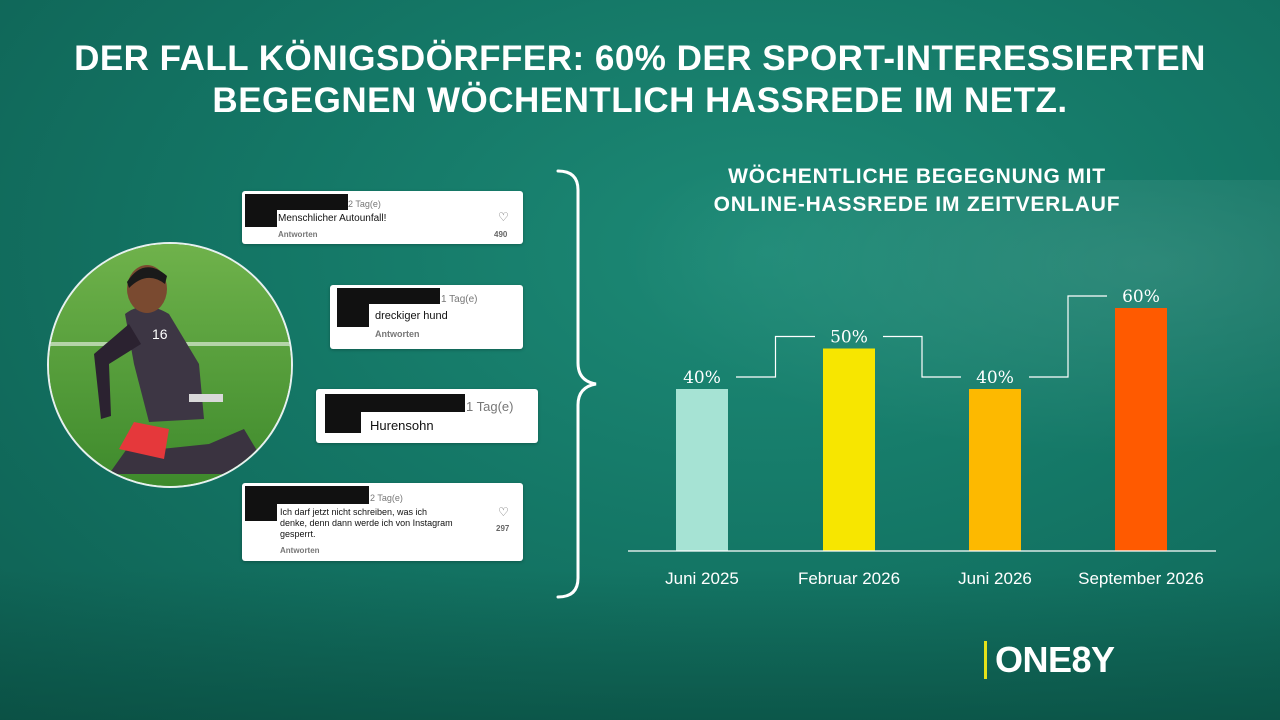  I want to click on bars, so click(921, 429).